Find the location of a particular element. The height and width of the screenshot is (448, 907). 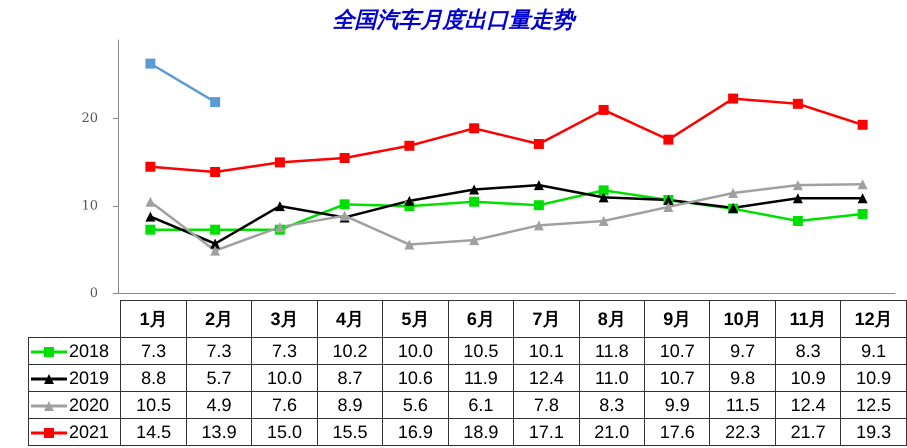

data-label: 15.5 is located at coordinates (350, 432).